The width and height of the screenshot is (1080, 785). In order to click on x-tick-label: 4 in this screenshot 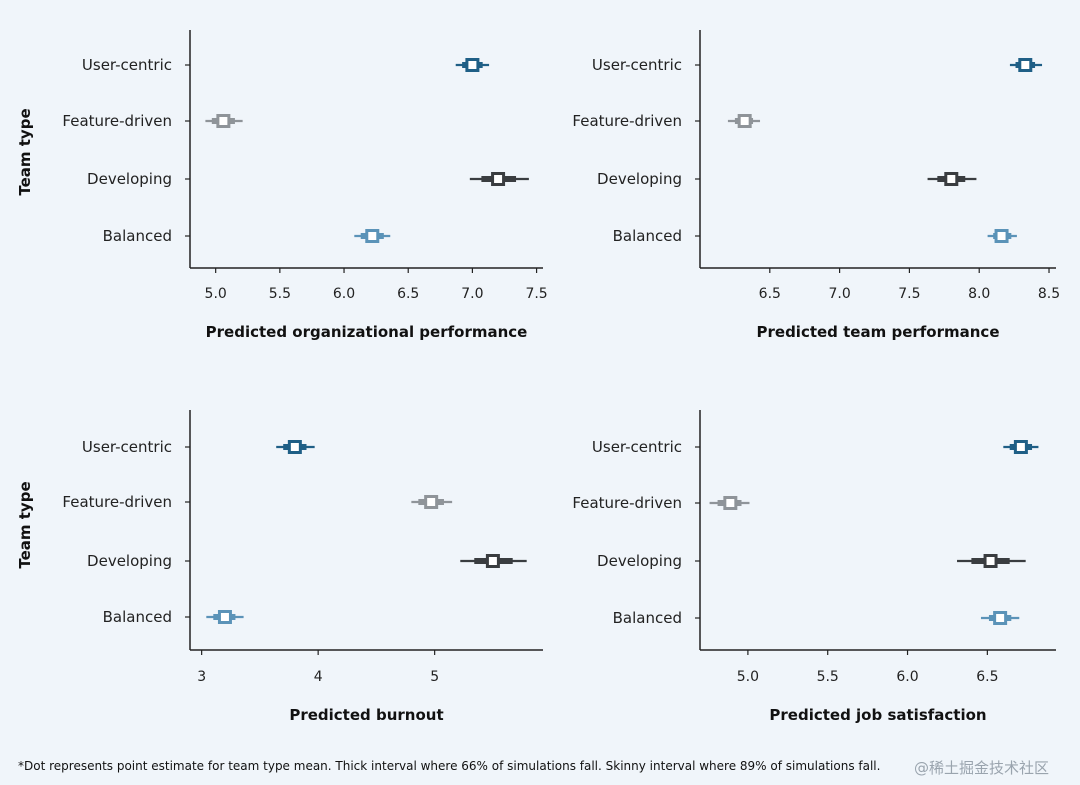, I will do `click(318, 677)`.